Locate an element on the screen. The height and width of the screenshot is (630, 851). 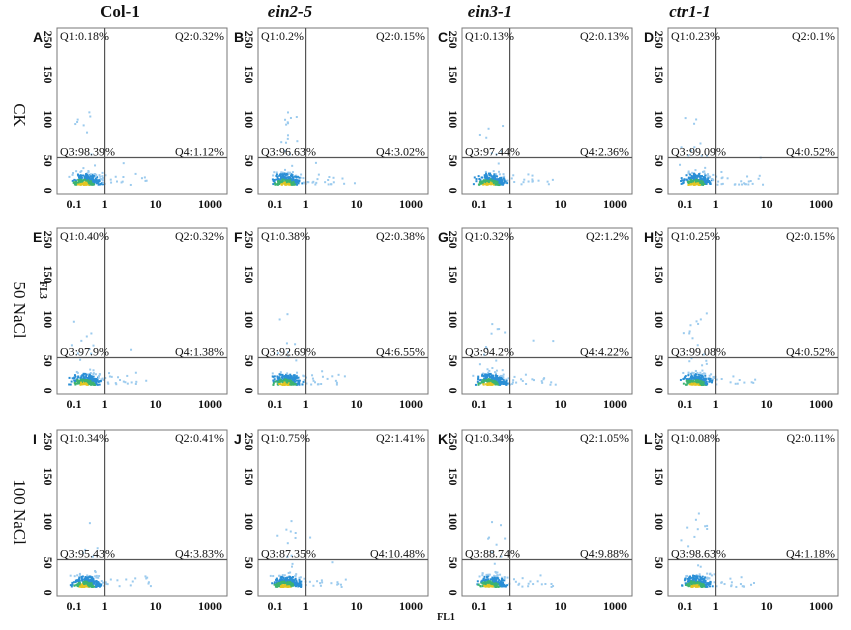
x-tick-label: 10 is located at coordinates (156, 204).